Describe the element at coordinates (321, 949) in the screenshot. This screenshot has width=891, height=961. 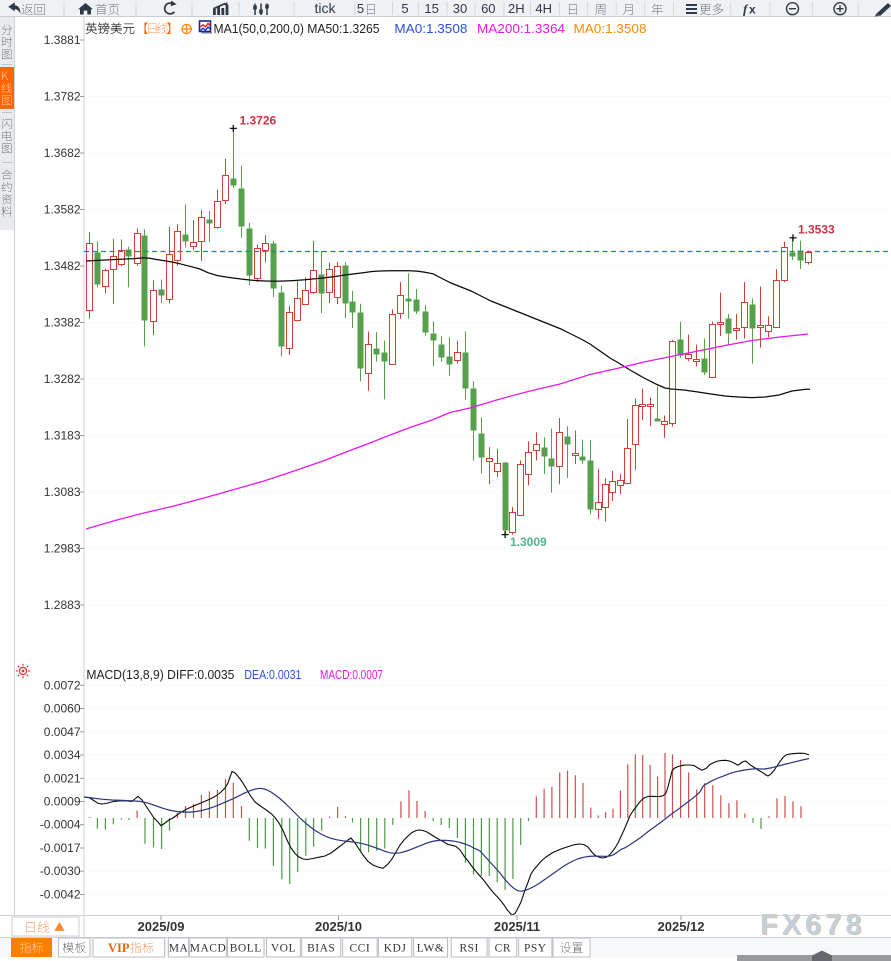
I see `svg-text: BIAS` at that location.